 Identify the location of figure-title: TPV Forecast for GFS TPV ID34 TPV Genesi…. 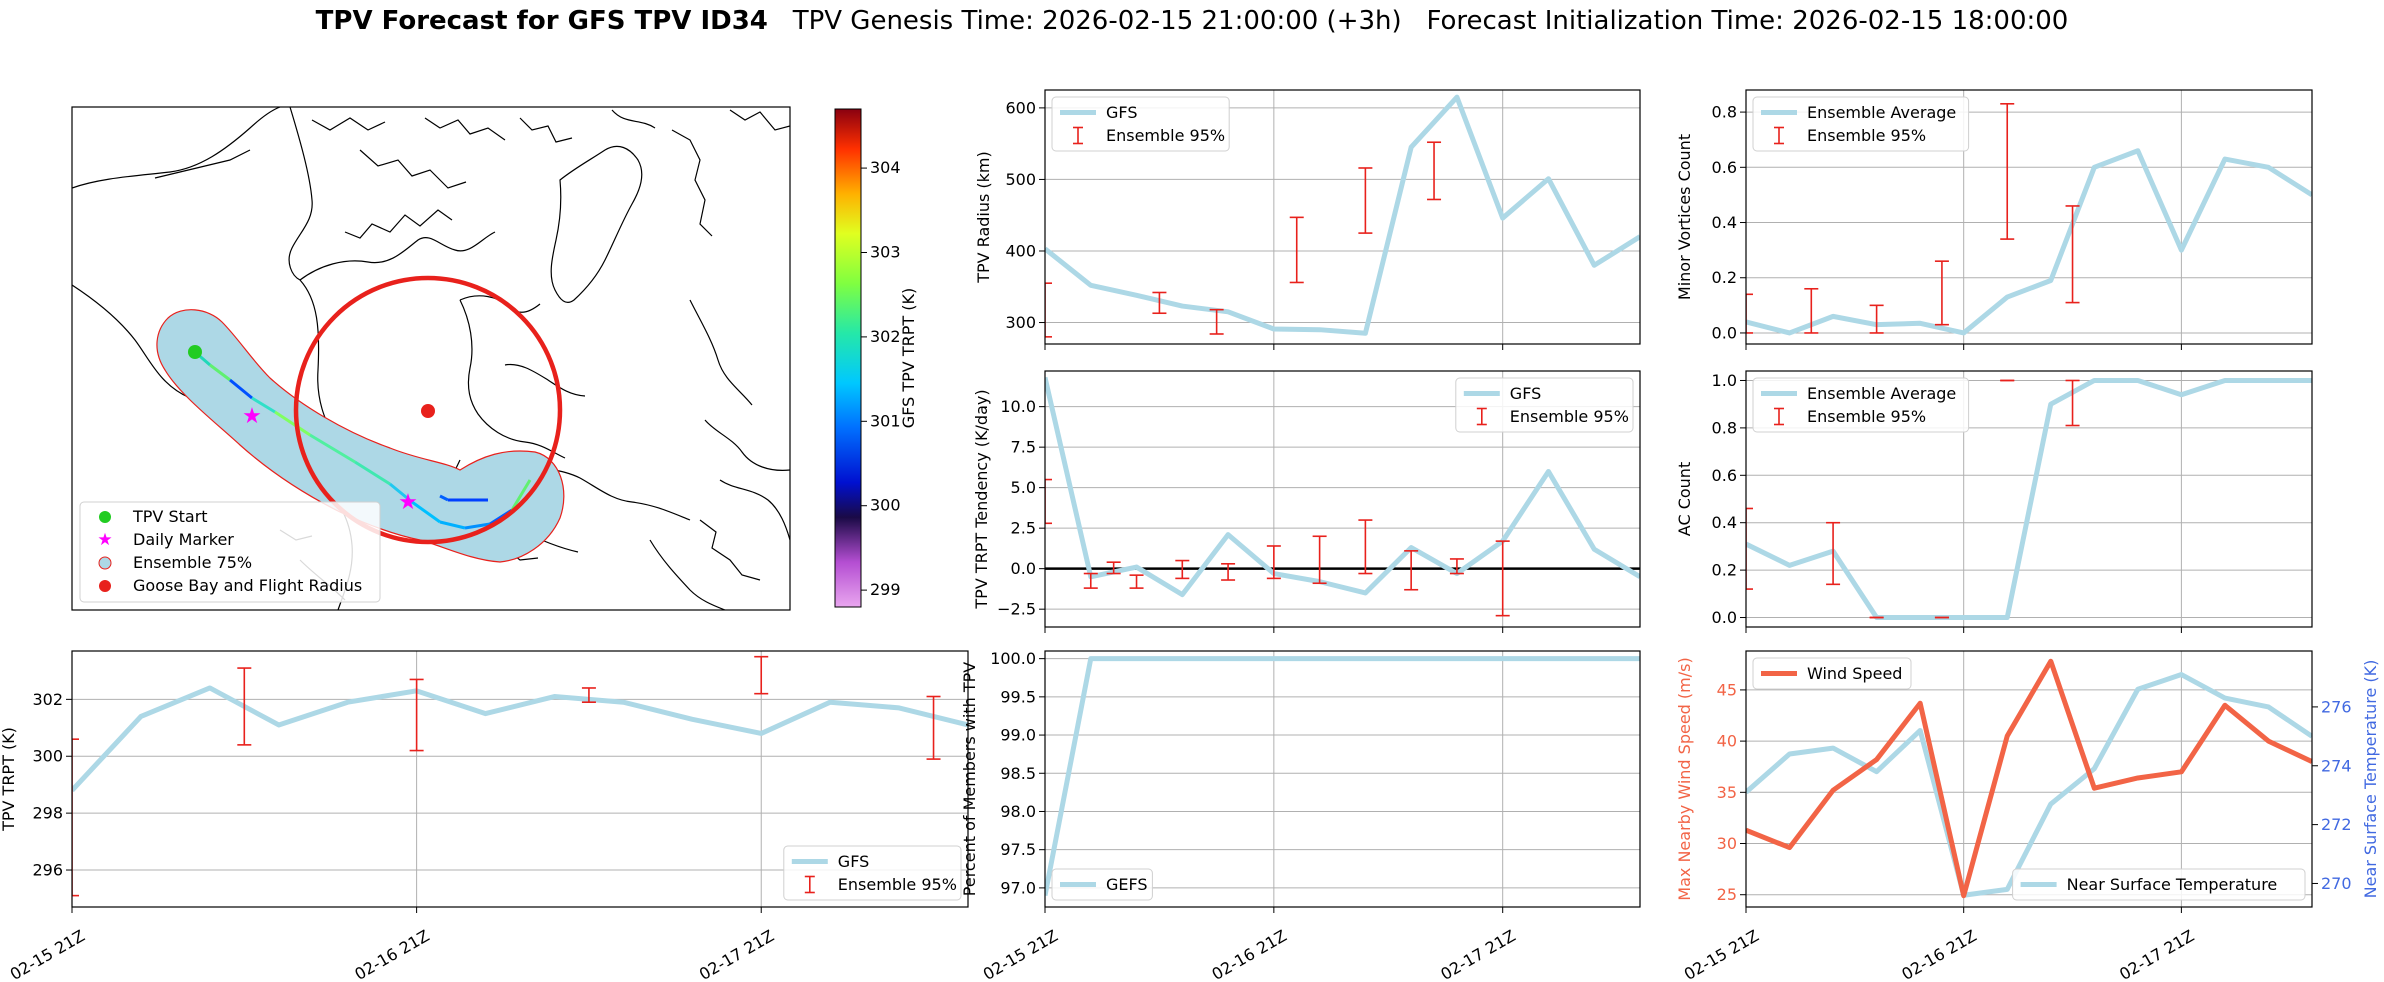
(1192, 21).